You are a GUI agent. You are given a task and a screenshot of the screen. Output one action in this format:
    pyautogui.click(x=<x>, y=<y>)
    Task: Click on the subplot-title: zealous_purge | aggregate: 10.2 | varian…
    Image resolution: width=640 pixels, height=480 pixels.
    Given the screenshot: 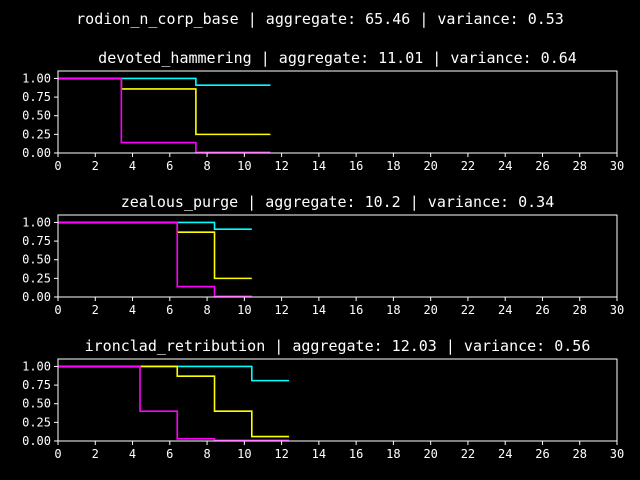 What is the action you would take?
    pyautogui.click(x=337, y=202)
    